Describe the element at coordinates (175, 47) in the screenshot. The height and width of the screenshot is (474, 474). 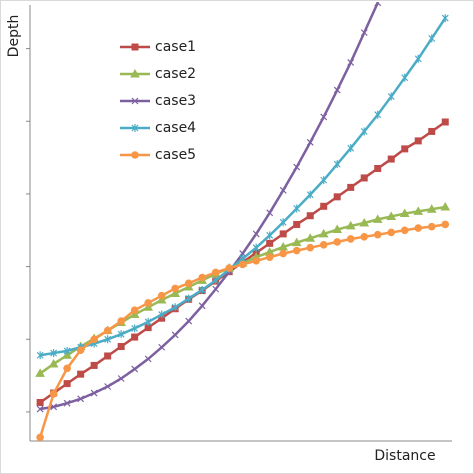
I see `legend-label: case1` at that location.